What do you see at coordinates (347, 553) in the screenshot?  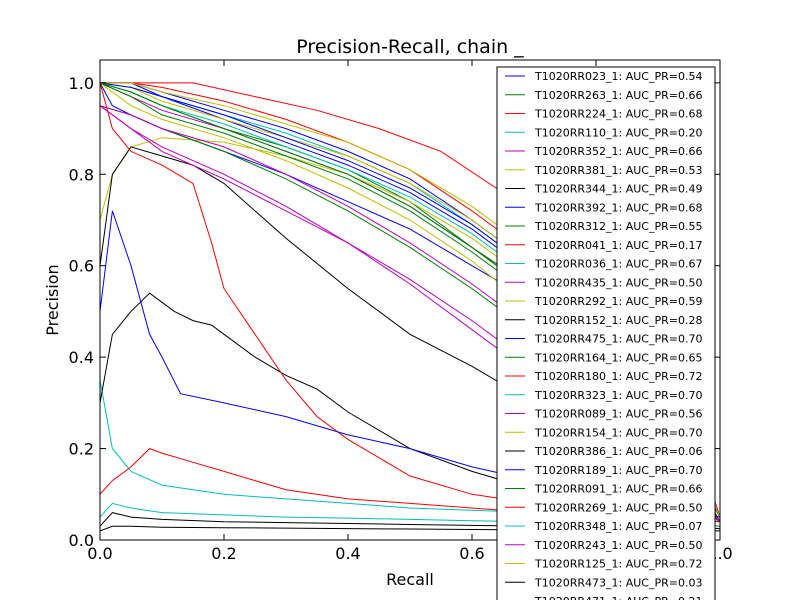 I see `x-tick-label: 0.4` at bounding box center [347, 553].